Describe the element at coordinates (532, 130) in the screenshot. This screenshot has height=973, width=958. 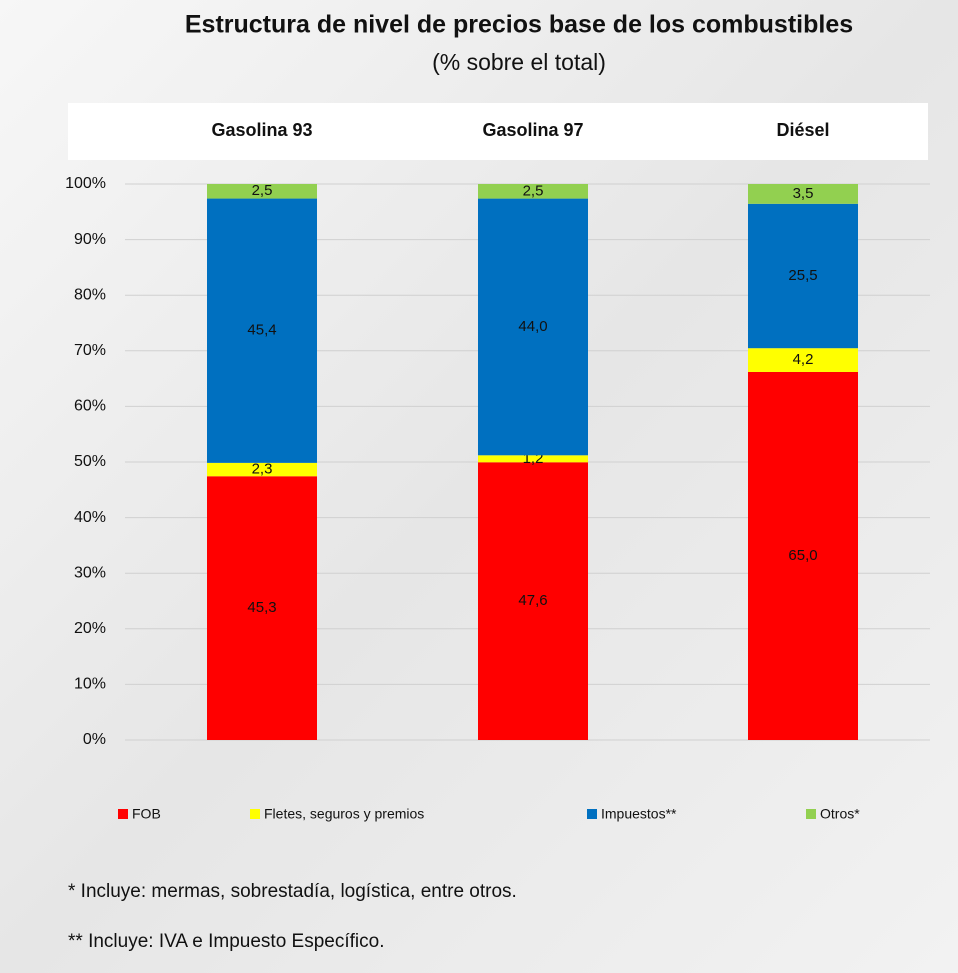
I see `category-label: Gasolina 97` at that location.